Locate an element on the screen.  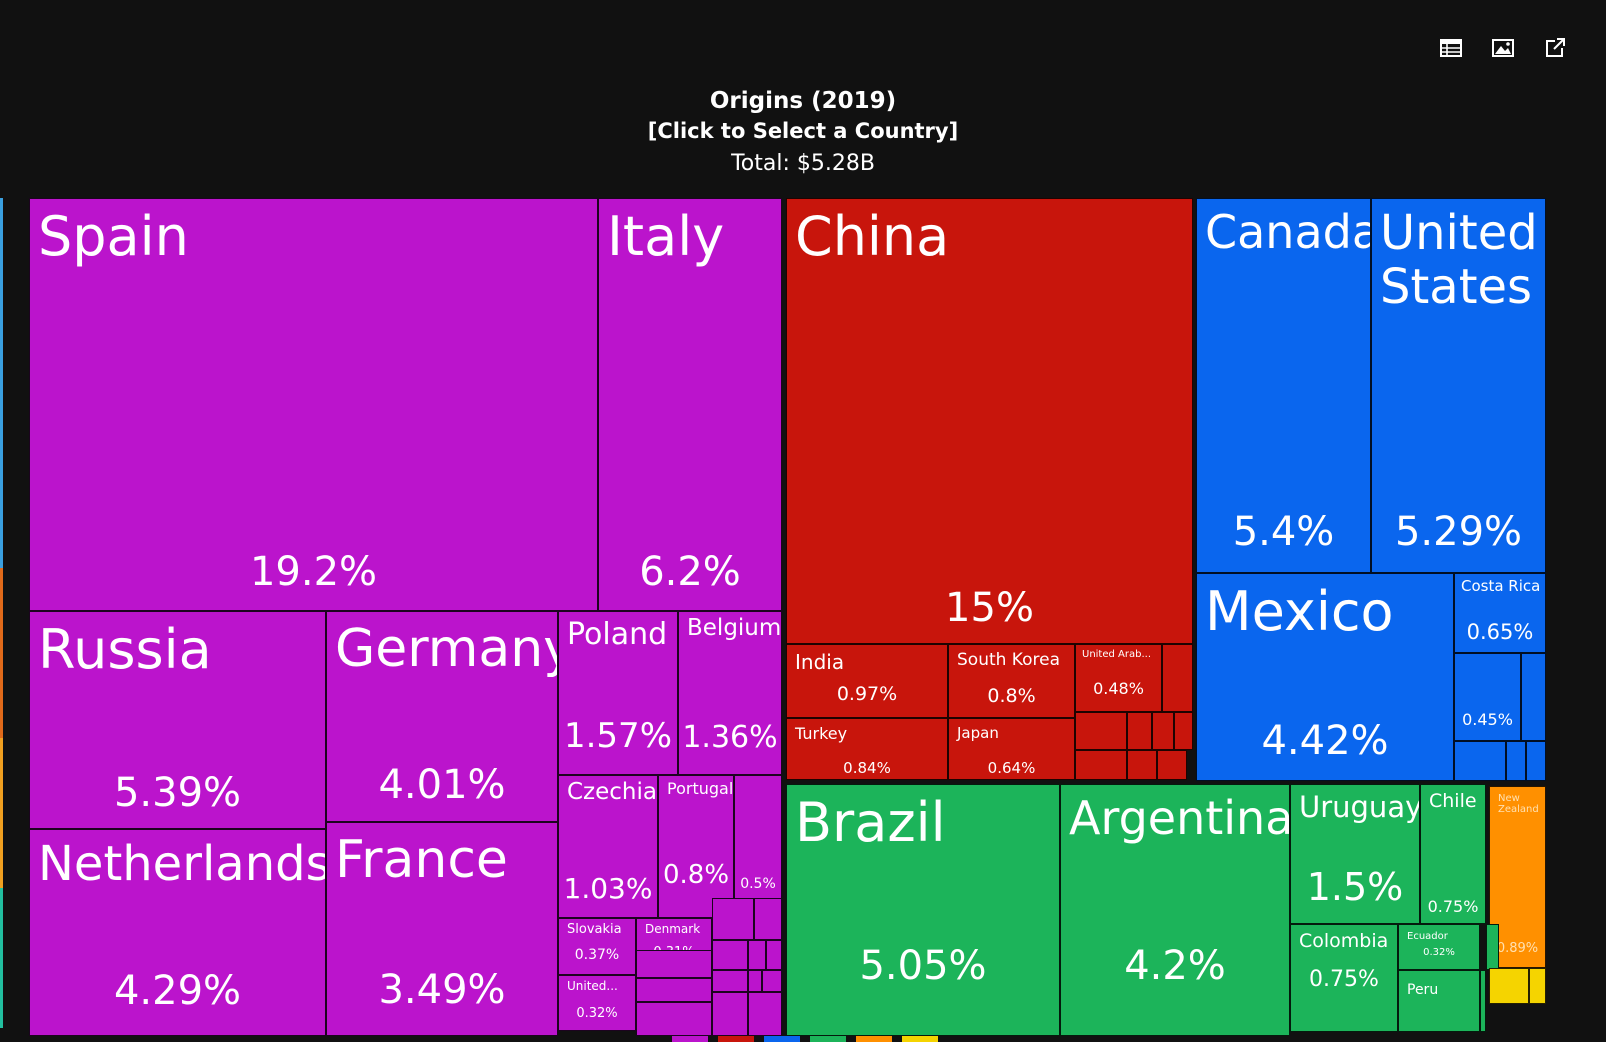
table-view-button is located at coordinates (1451, 48).